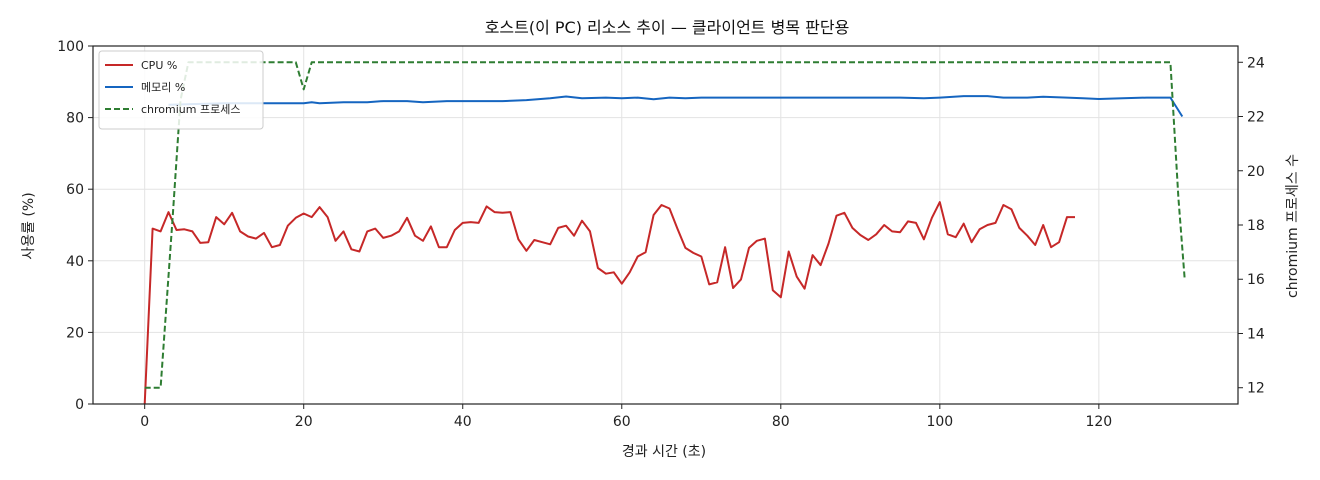  Describe the element at coordinates (1256, 280) in the screenshot. I see `y2-tick-label: 16` at that location.